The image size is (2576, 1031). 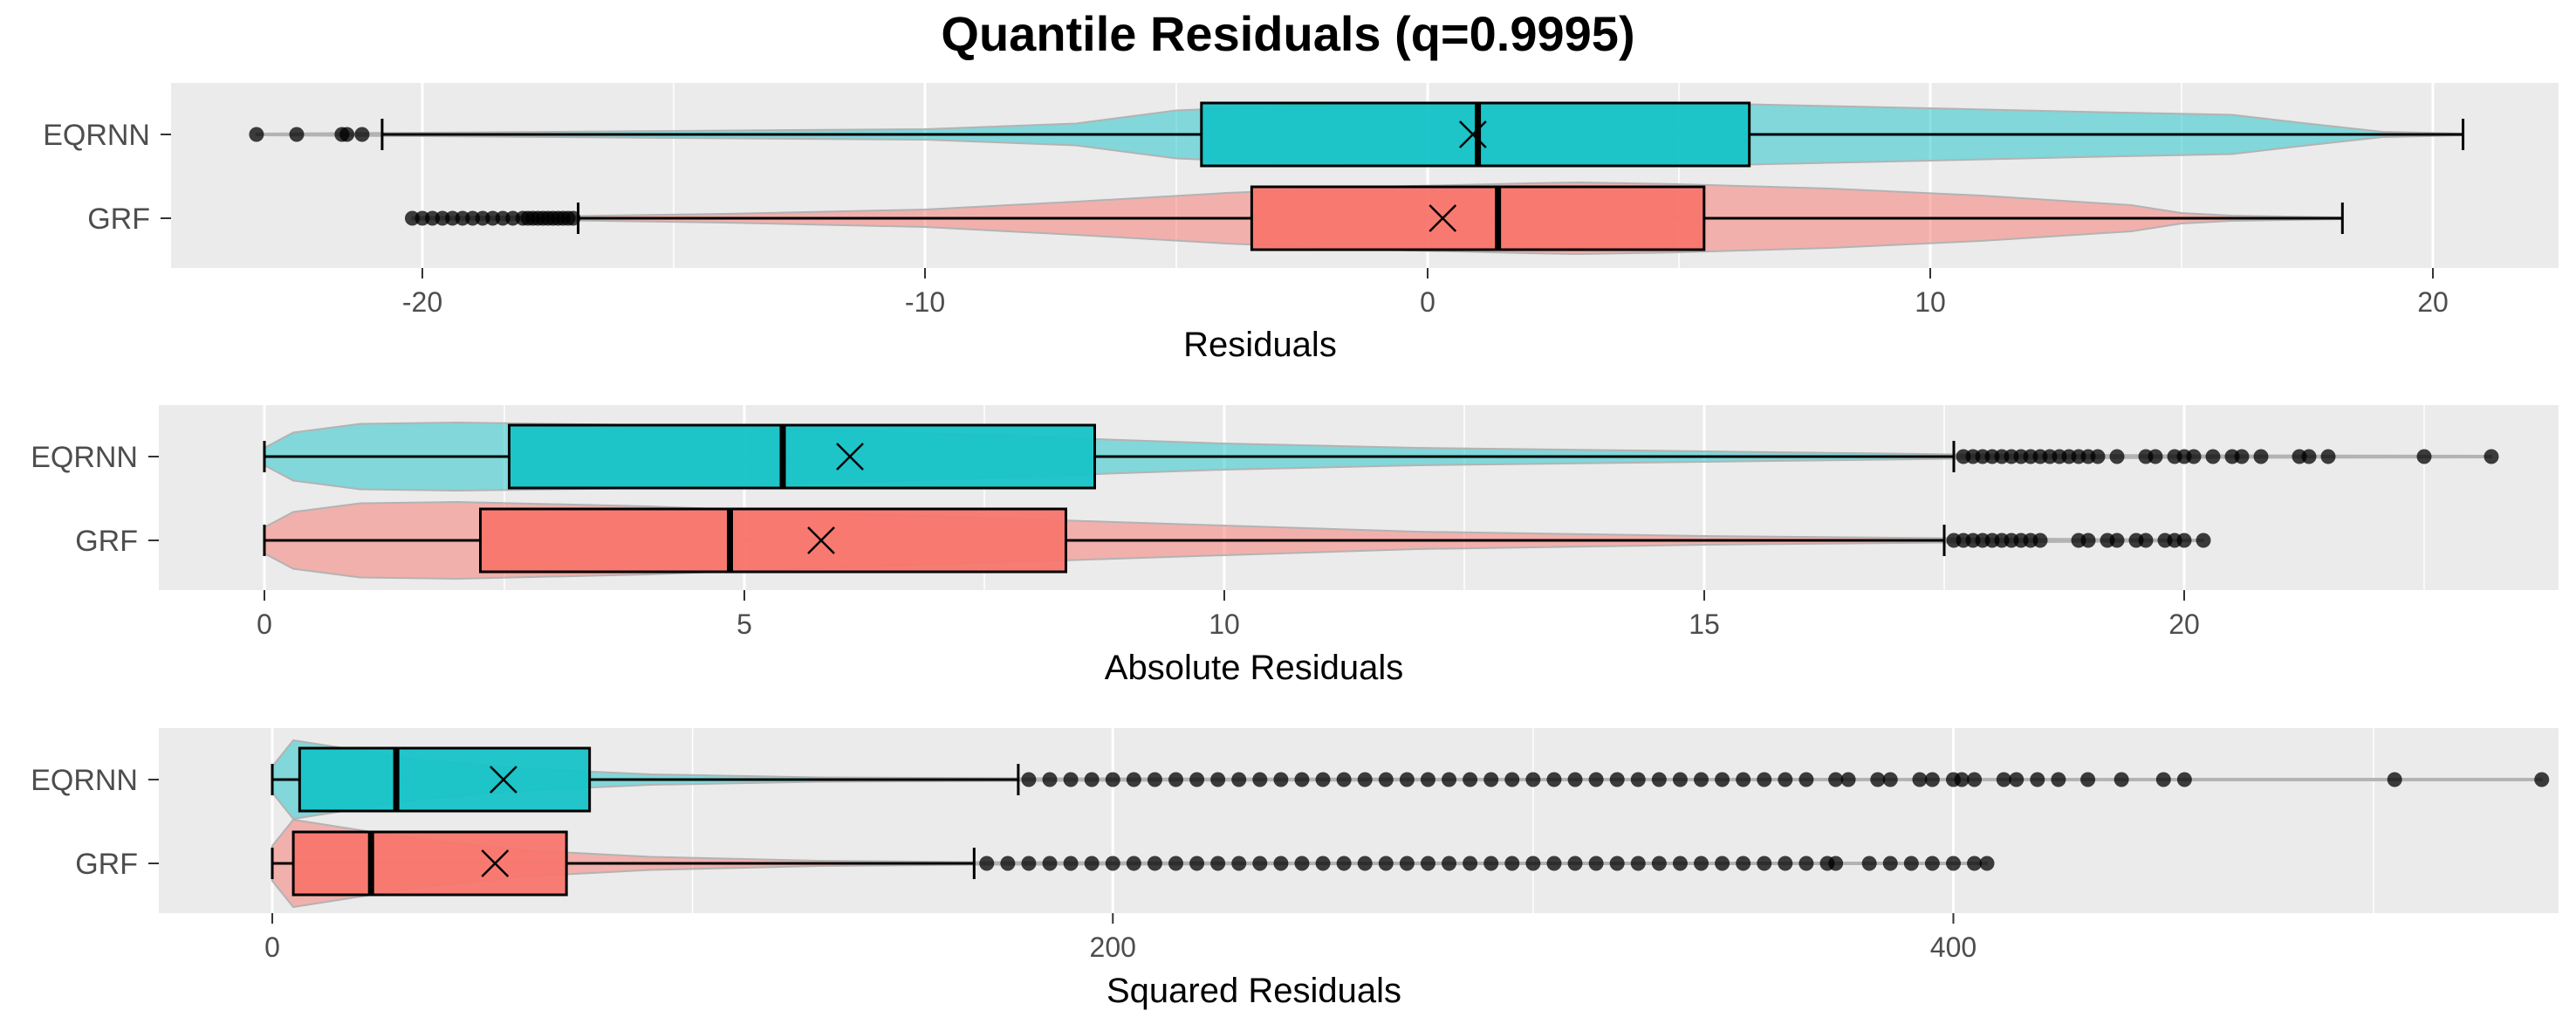 I want to click on chart-title: Quantile Residuals (q=0.9995), so click(x=1287, y=33).